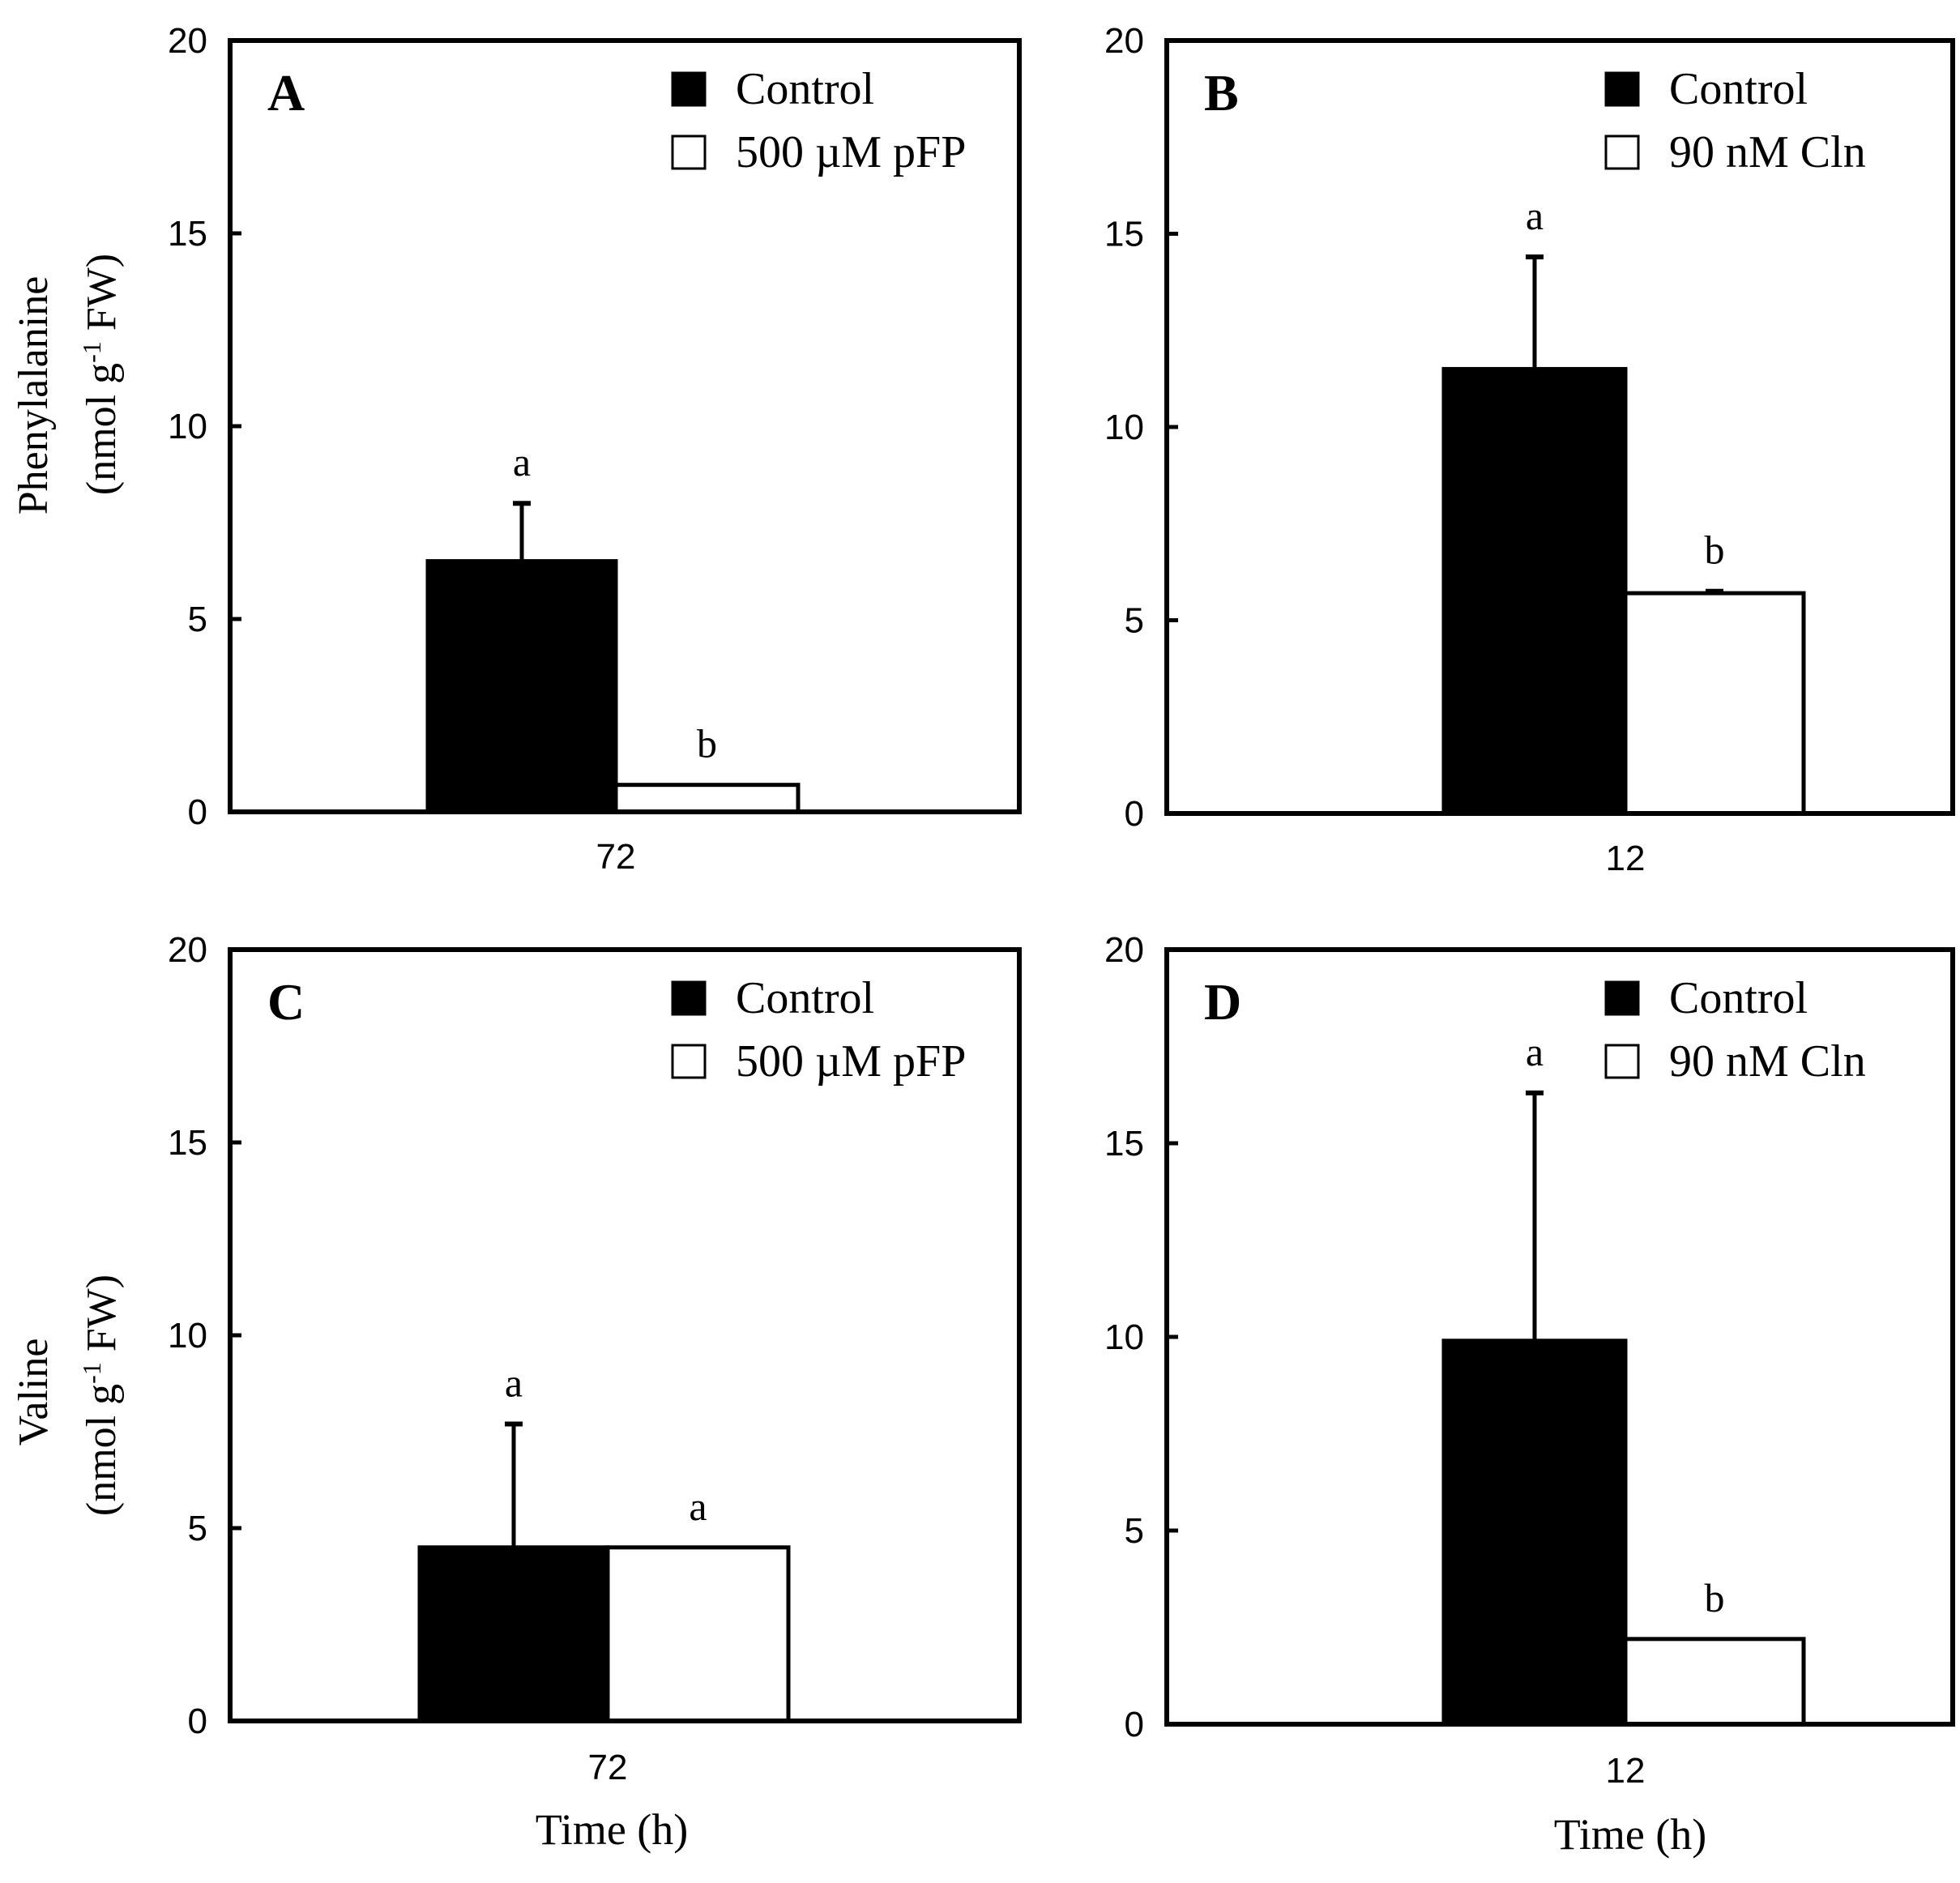 The height and width of the screenshot is (1883, 1960). I want to click on panel-label: C, so click(286, 1002).